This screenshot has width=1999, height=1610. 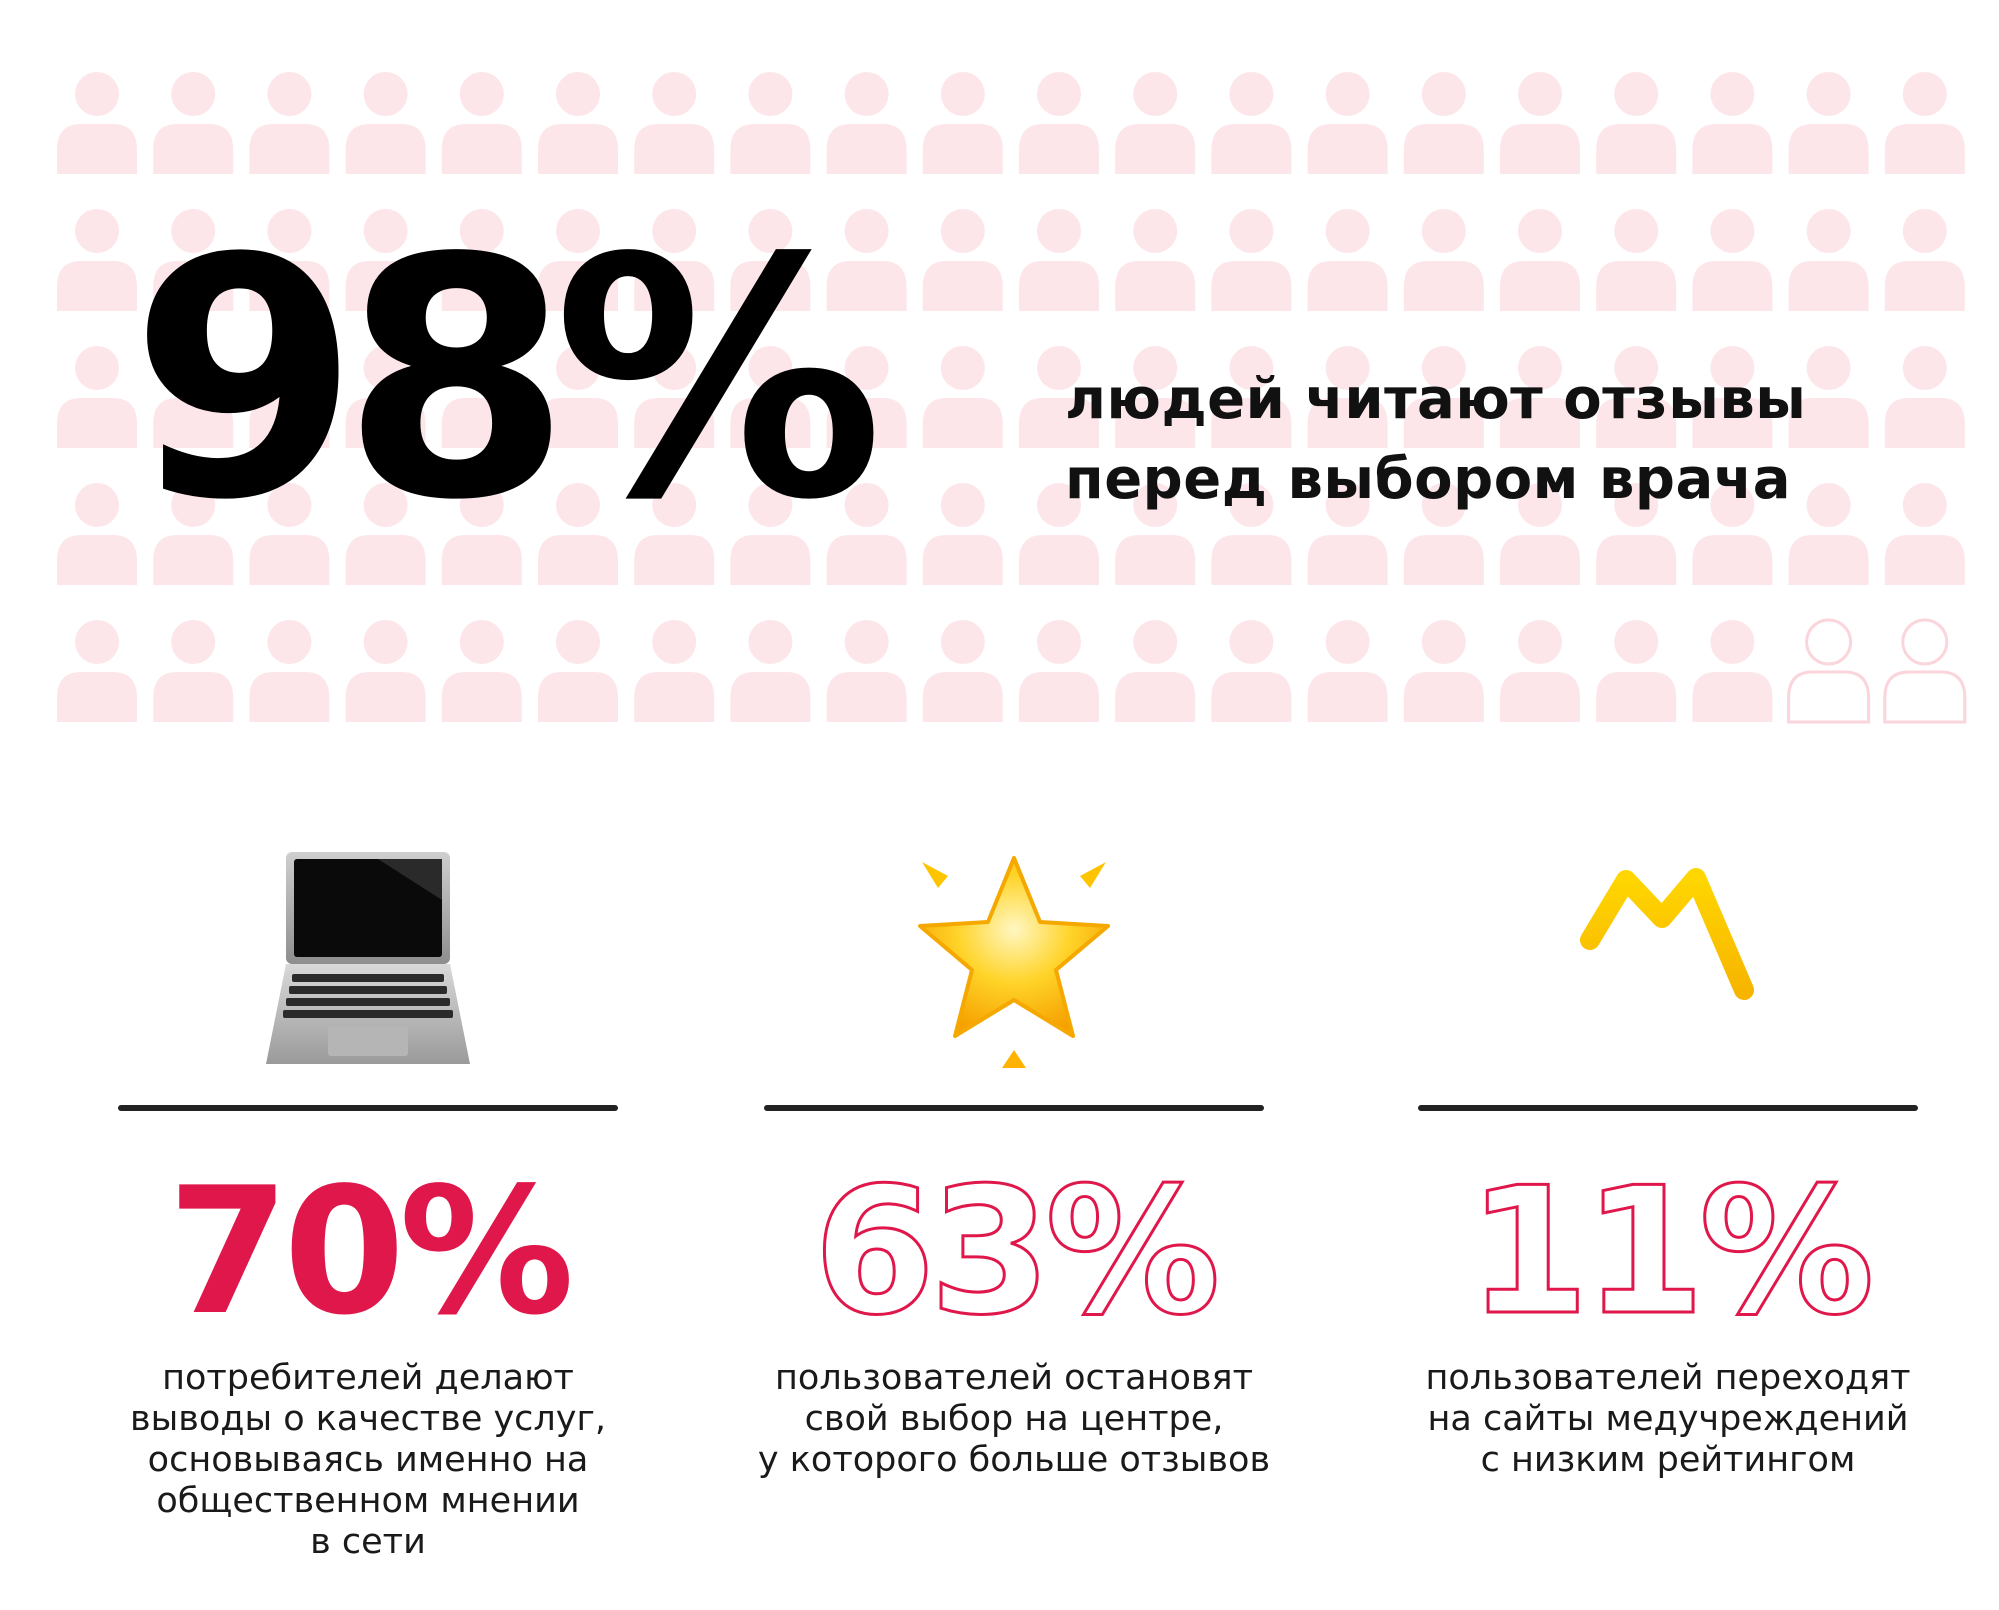 I want to click on stat-percent: 11%, so click(x=1671, y=1252).